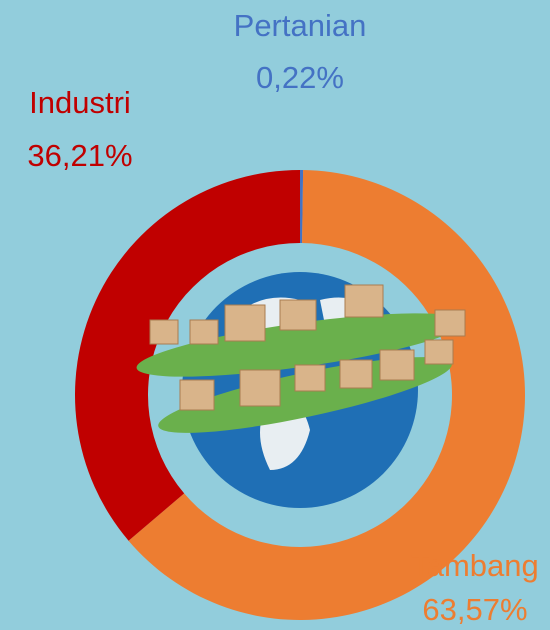 The width and height of the screenshot is (550, 630). Describe the element at coordinates (80, 102) in the screenshot. I see `category-label: Industri` at that location.